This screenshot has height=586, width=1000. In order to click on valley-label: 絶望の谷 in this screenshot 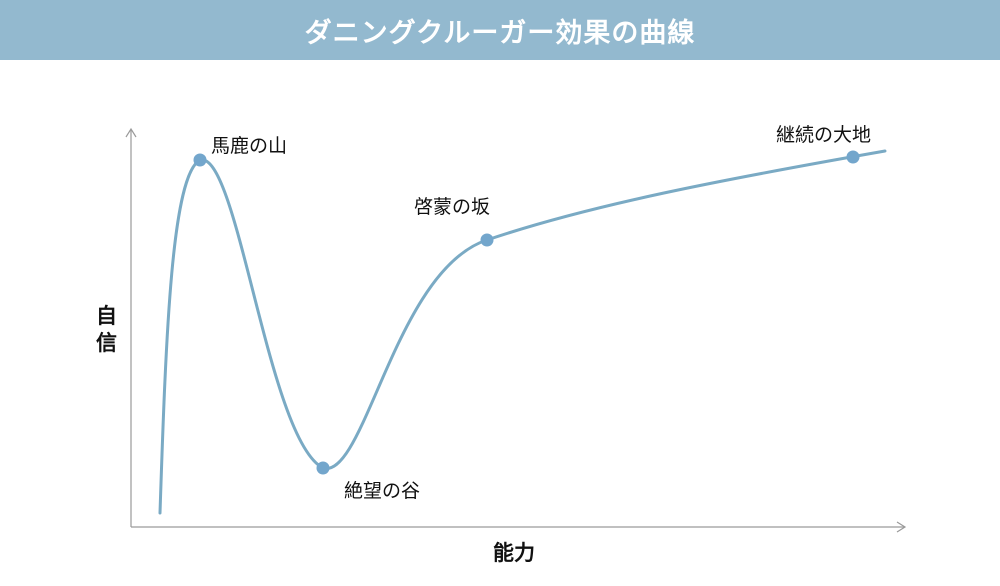, I will do `click(382, 491)`.